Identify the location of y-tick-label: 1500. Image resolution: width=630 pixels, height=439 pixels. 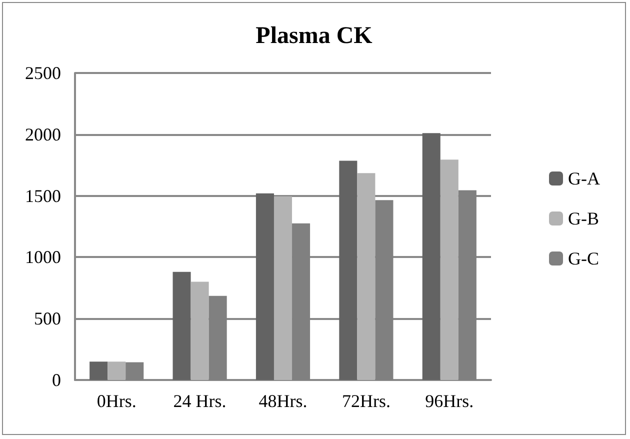
(43, 196).